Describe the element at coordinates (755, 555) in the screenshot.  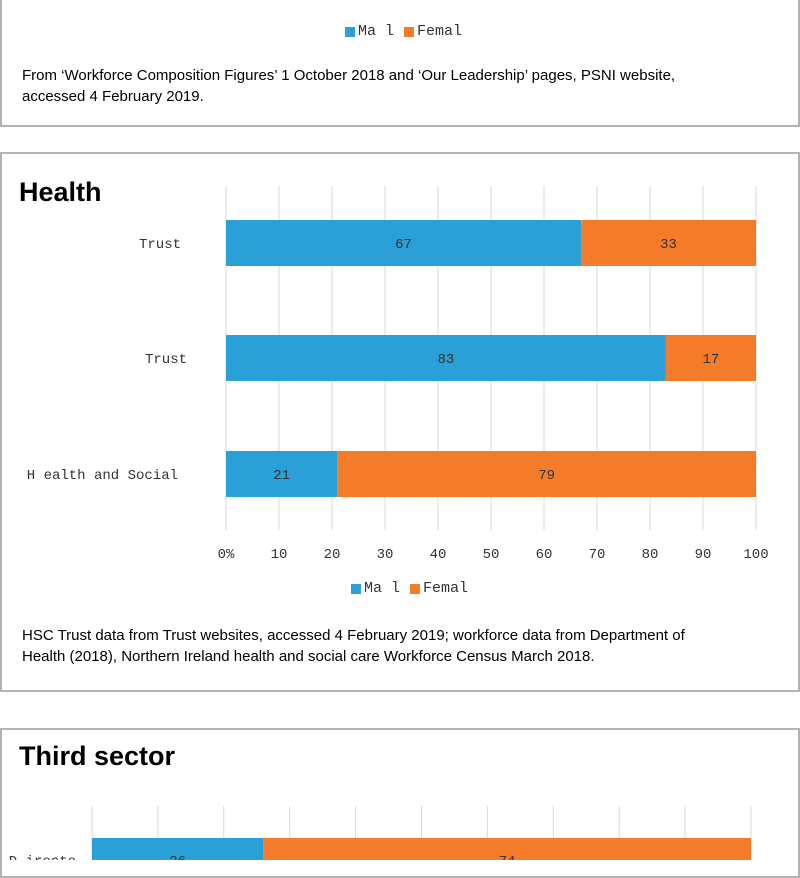
I see `x-tick-label: 100` at that location.